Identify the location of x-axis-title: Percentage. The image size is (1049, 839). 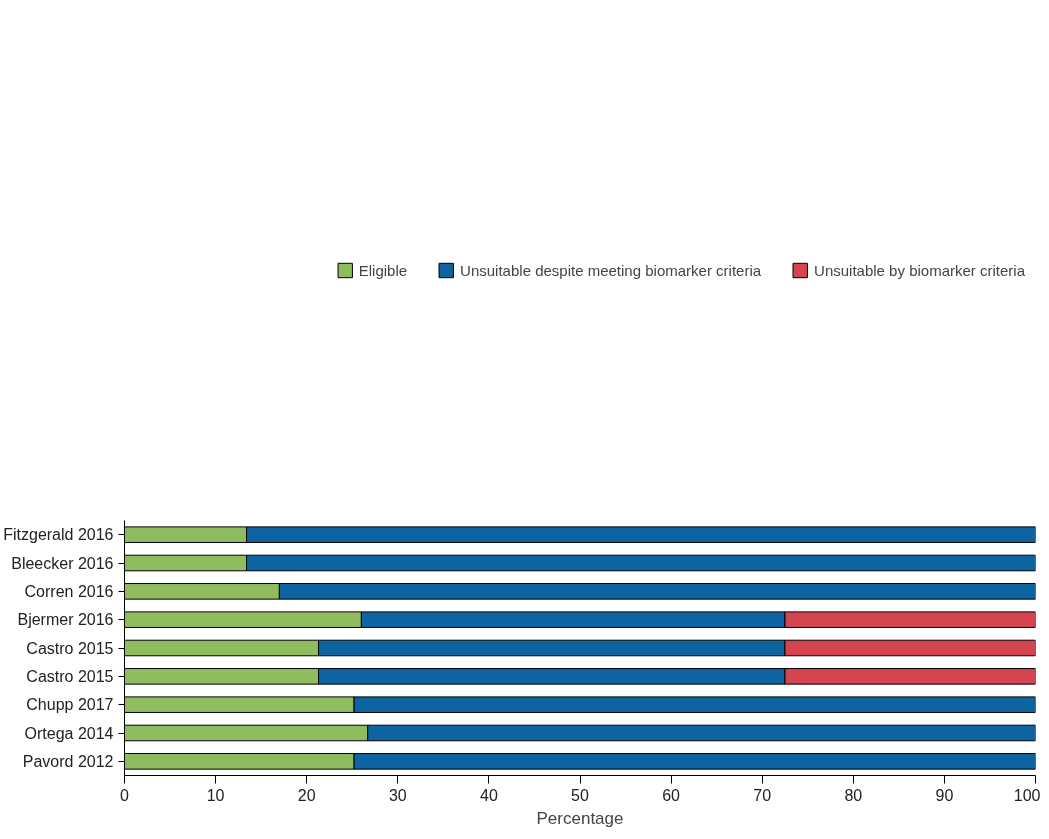
(580, 818).